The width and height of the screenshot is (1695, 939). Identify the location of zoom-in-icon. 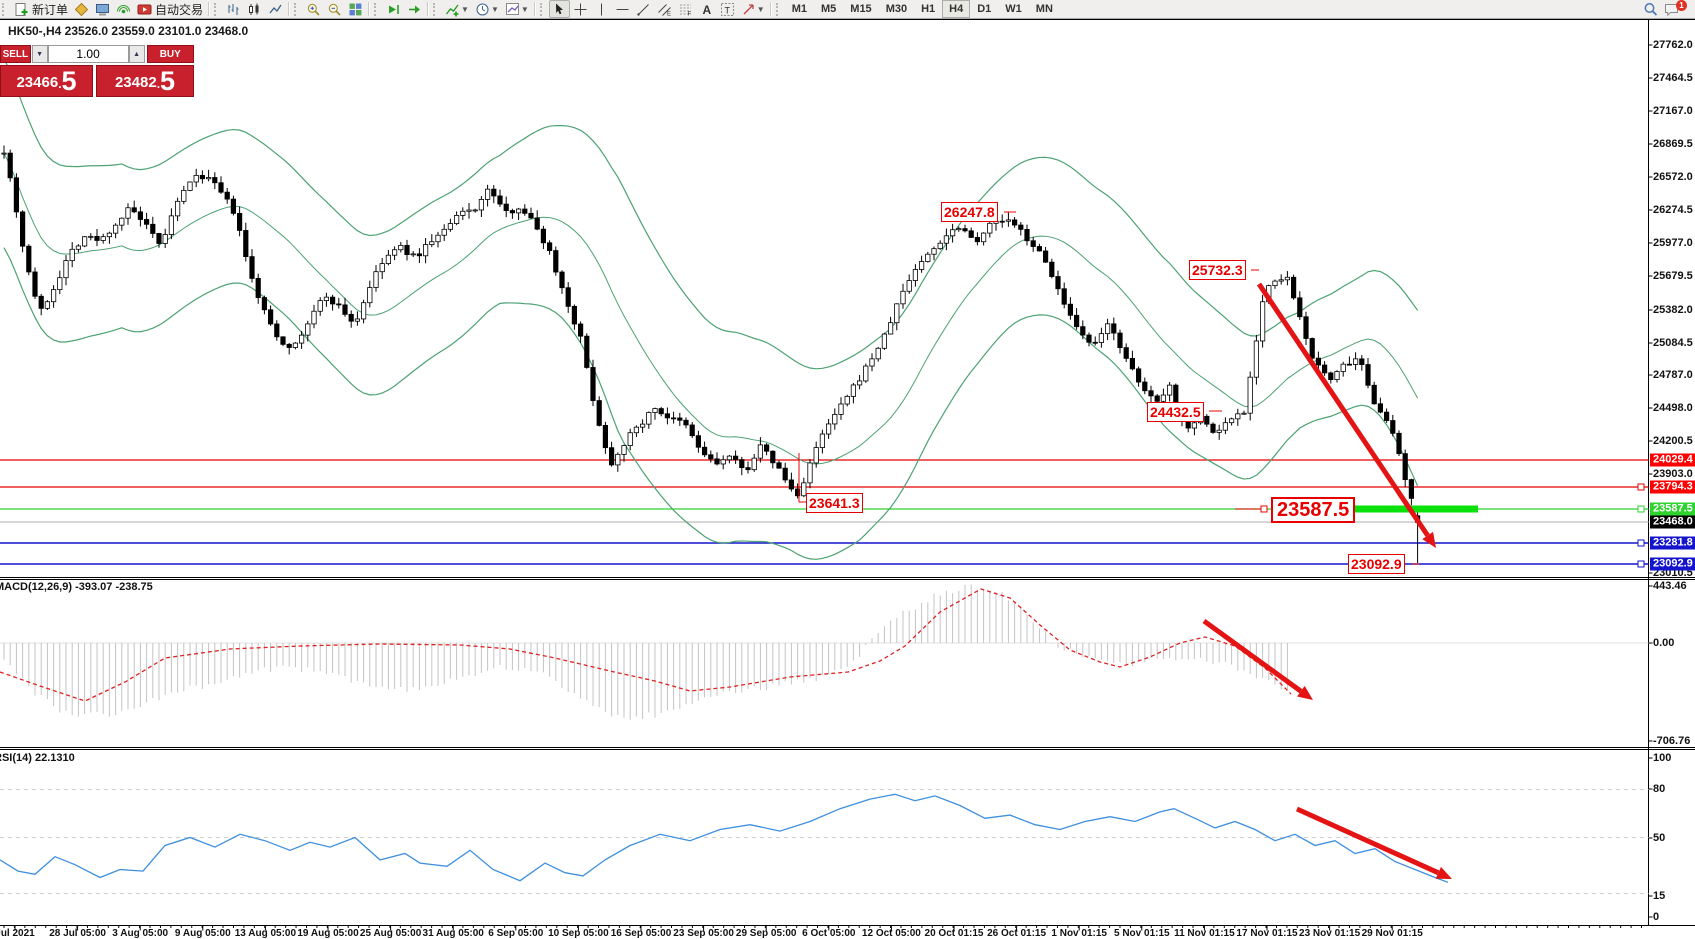
(313, 9).